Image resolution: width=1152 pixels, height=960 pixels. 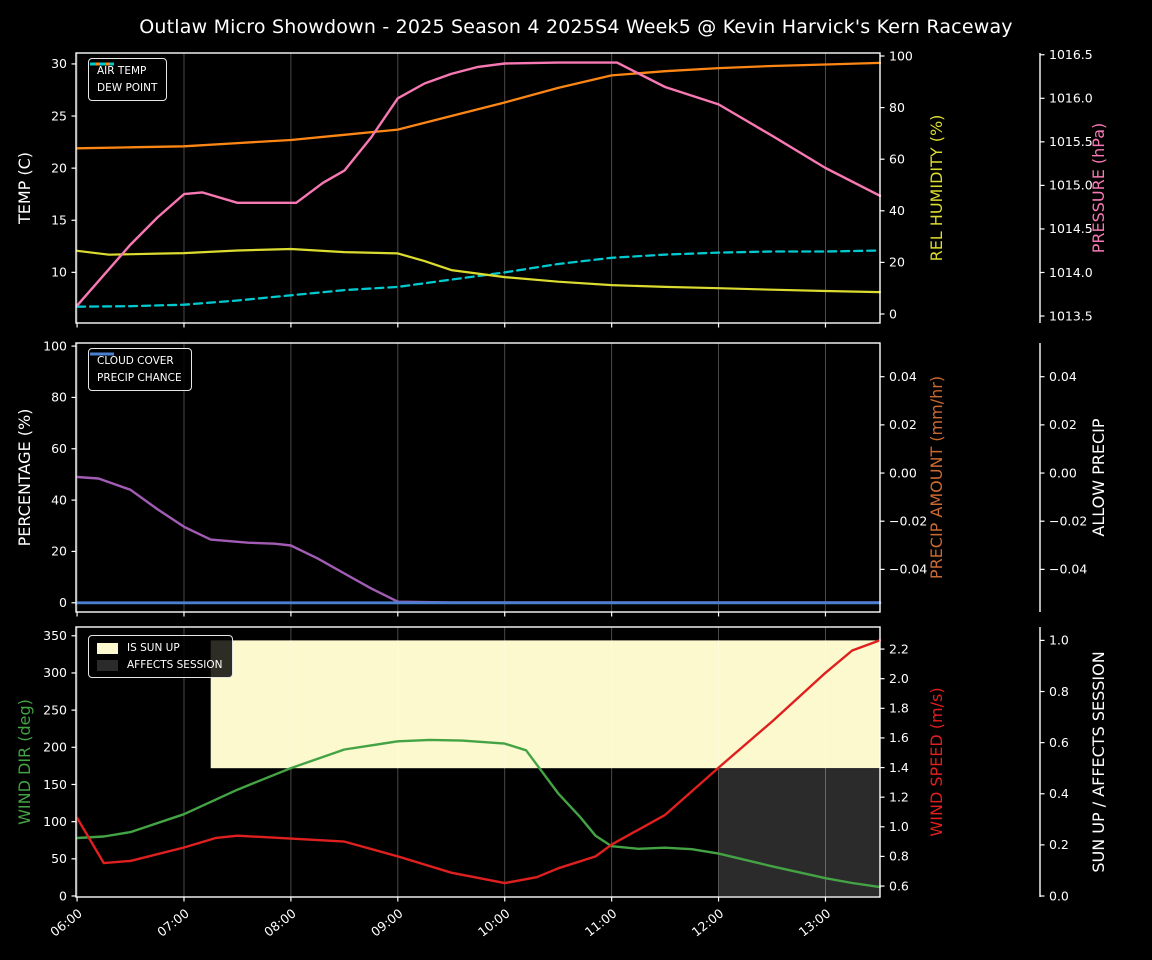 I want to click on legend-item-is-sun-up: IS SUN UP, so click(x=160, y=648).